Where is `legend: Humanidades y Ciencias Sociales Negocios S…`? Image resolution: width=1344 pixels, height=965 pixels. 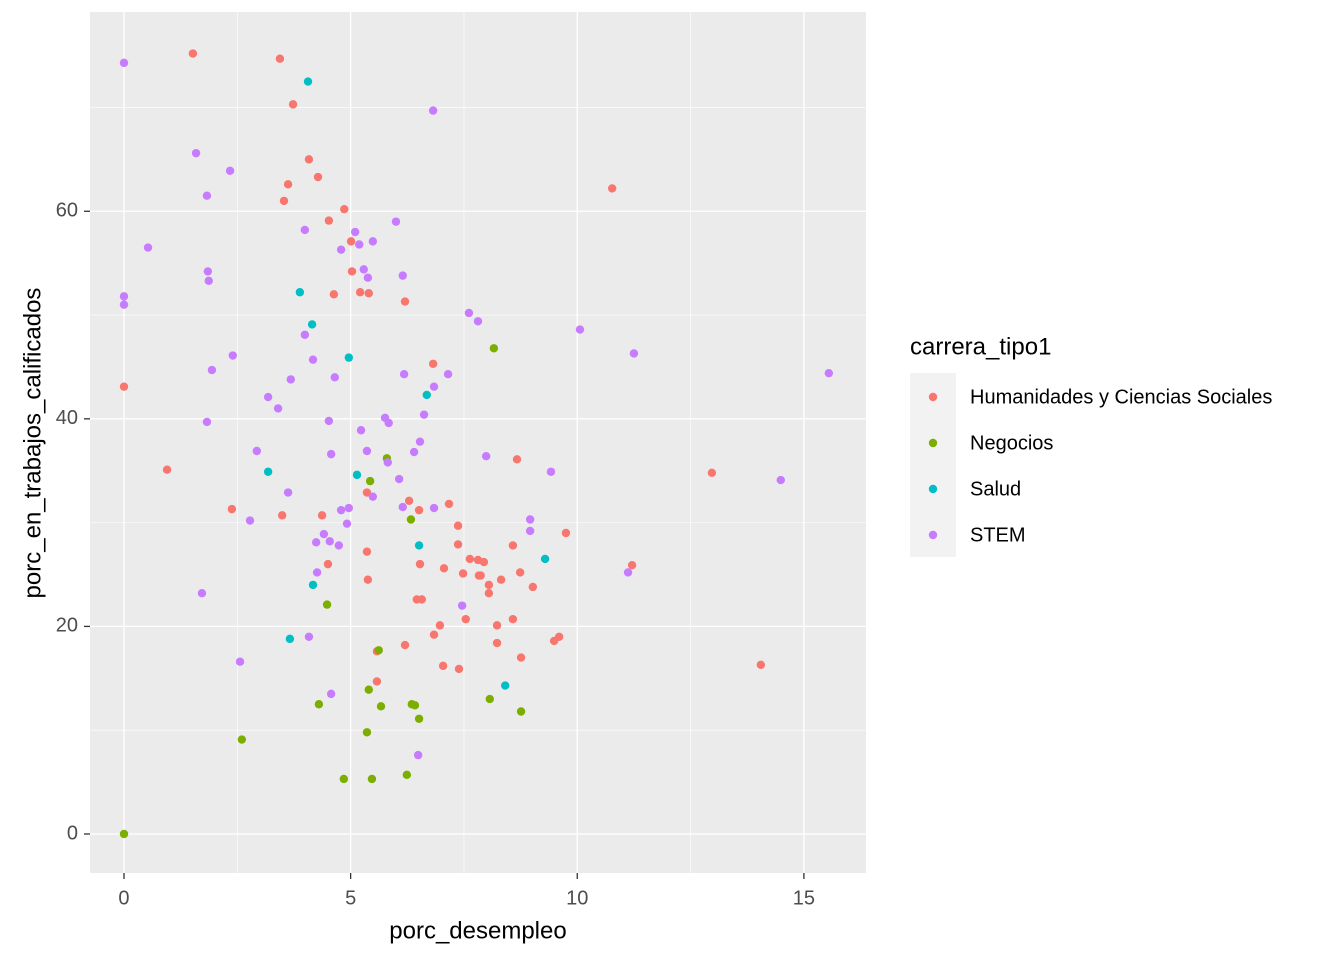 legend: Humanidades y Ciencias Sociales Negocios S… is located at coordinates (1100, 466).